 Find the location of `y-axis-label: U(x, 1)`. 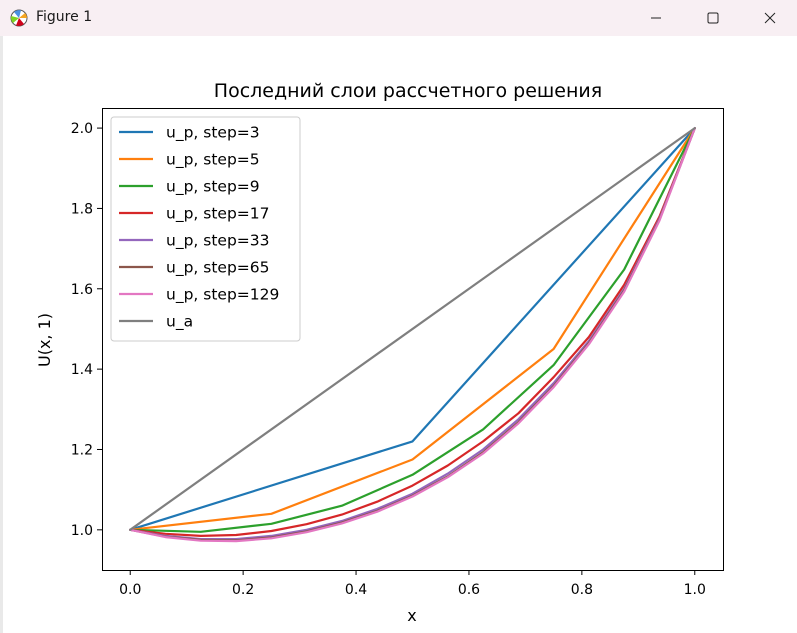

y-axis-label: U(x, 1) is located at coordinates (44, 340).